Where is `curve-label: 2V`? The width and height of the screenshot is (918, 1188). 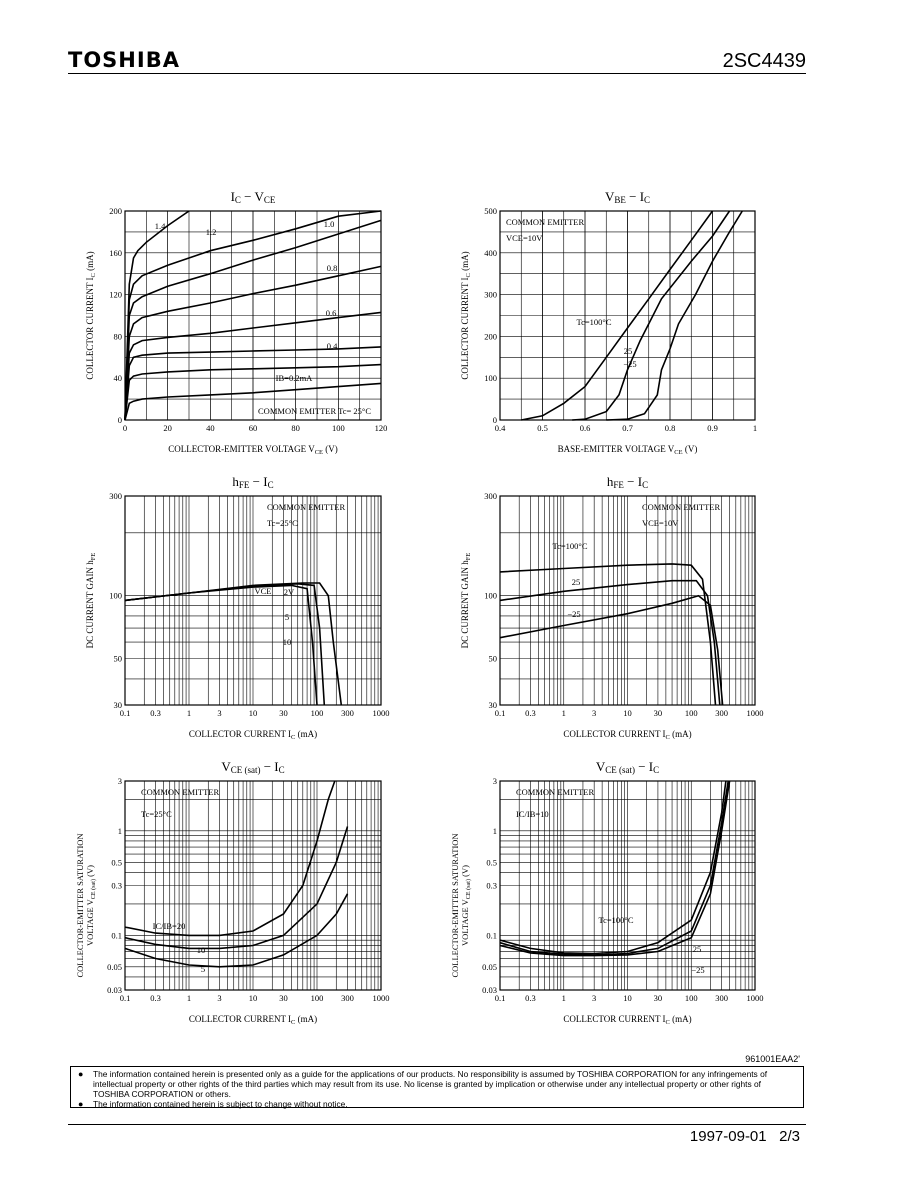 curve-label: 2V is located at coordinates (289, 592).